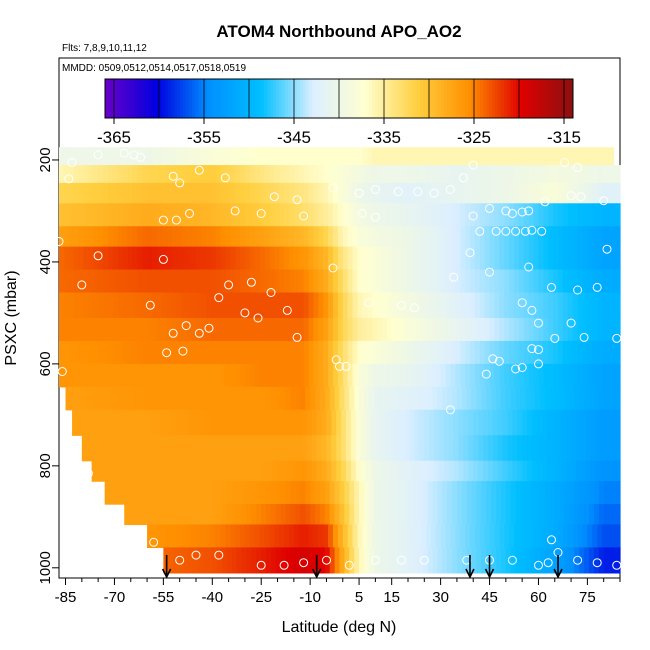 The height and width of the screenshot is (650, 650). Describe the element at coordinates (166, 573) in the screenshot. I see `flight-arrow-head` at that location.